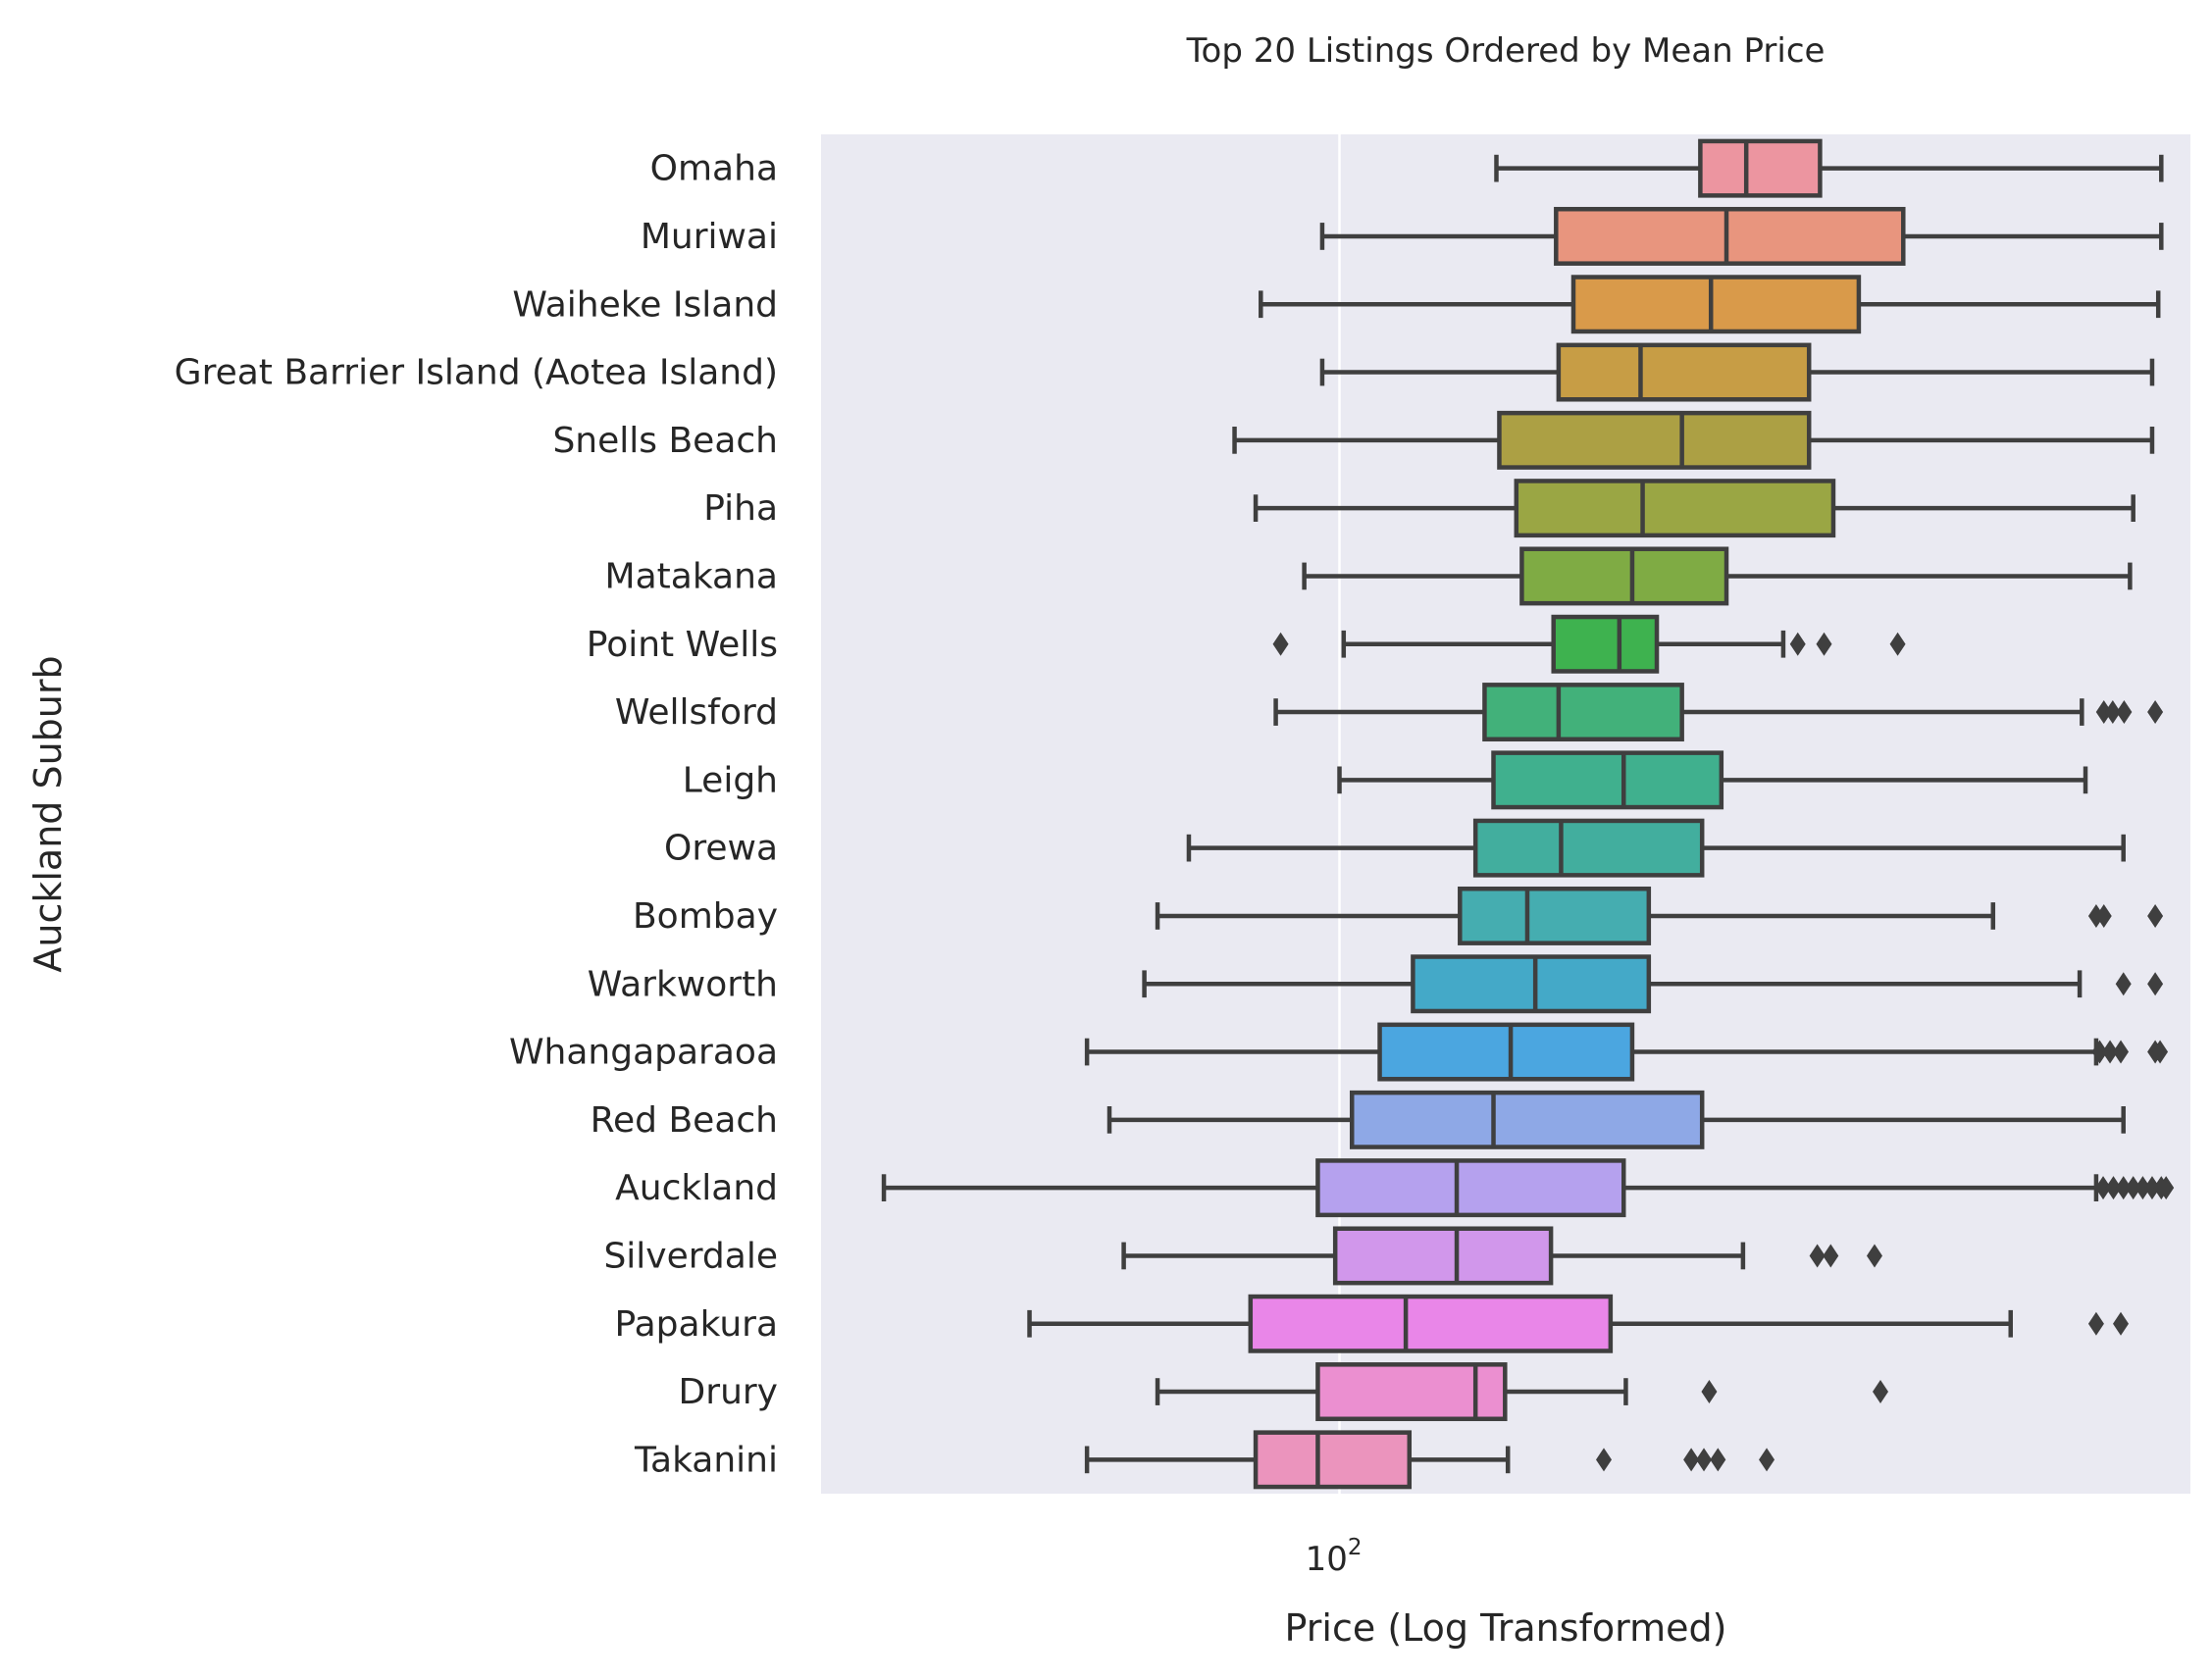 The height and width of the screenshot is (1680, 2212). What do you see at coordinates (645, 304) in the screenshot?
I see `y-tick-label: Waiheke Island` at bounding box center [645, 304].